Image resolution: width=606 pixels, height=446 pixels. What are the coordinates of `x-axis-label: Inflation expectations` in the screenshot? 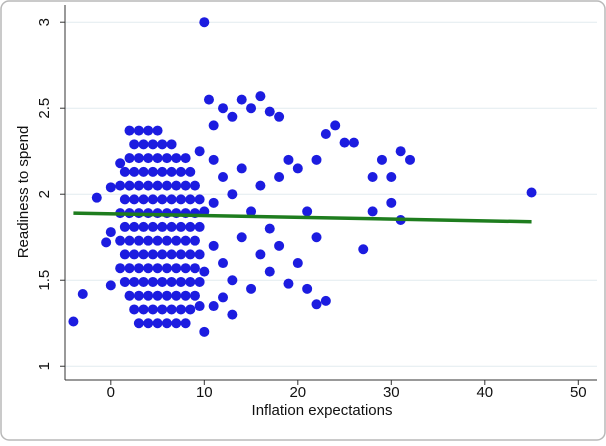 It's located at (322, 410).